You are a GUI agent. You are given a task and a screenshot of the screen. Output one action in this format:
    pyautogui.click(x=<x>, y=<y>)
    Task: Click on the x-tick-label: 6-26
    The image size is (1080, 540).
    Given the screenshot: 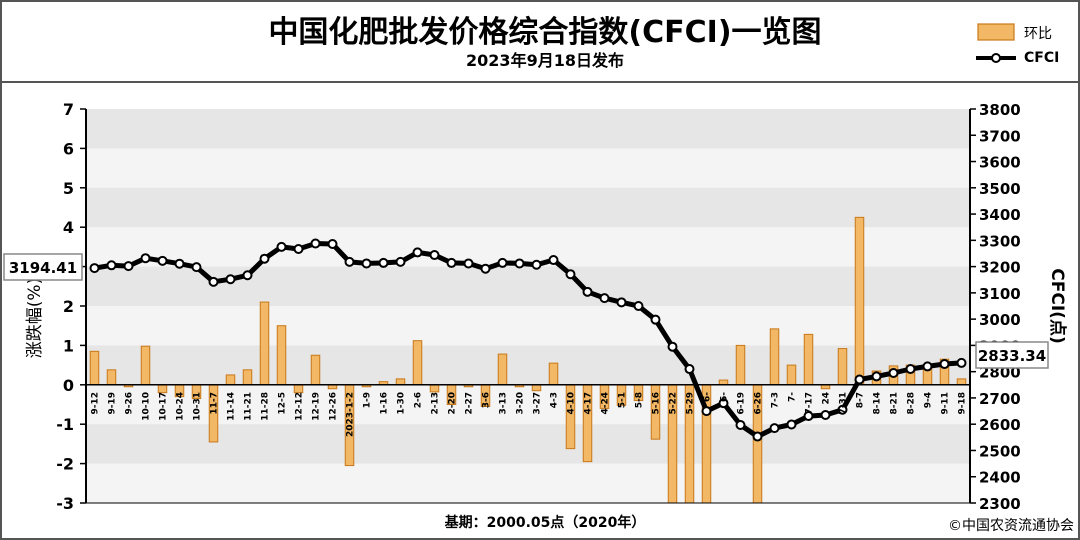 What is the action you would take?
    pyautogui.click(x=759, y=403)
    